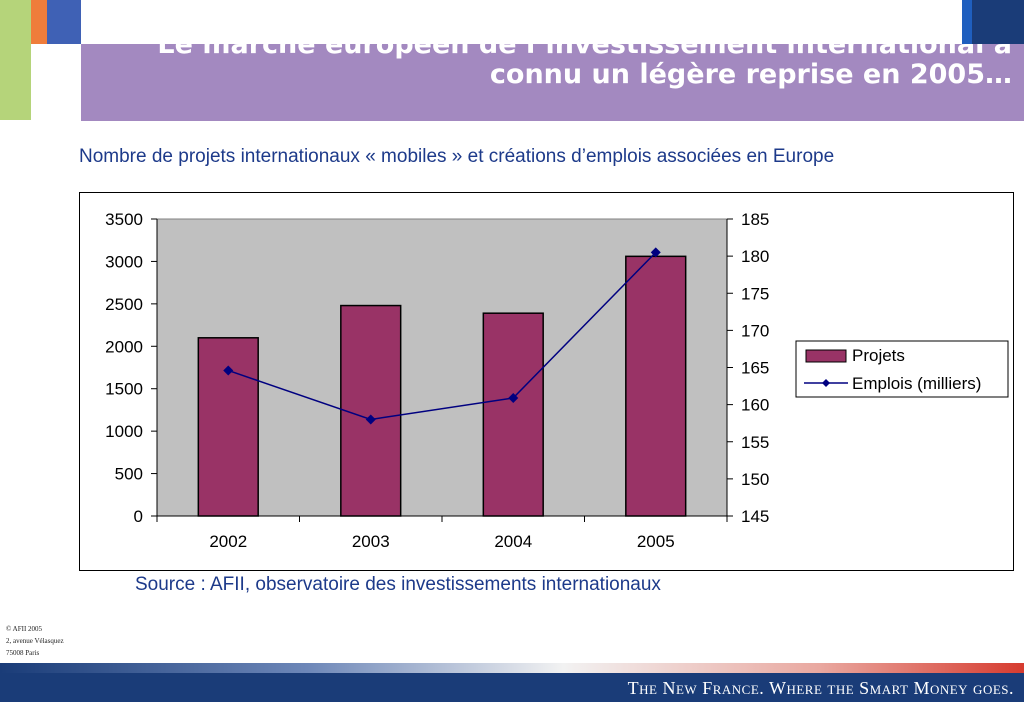  I want to click on decor-orange-block, so click(39, 22).